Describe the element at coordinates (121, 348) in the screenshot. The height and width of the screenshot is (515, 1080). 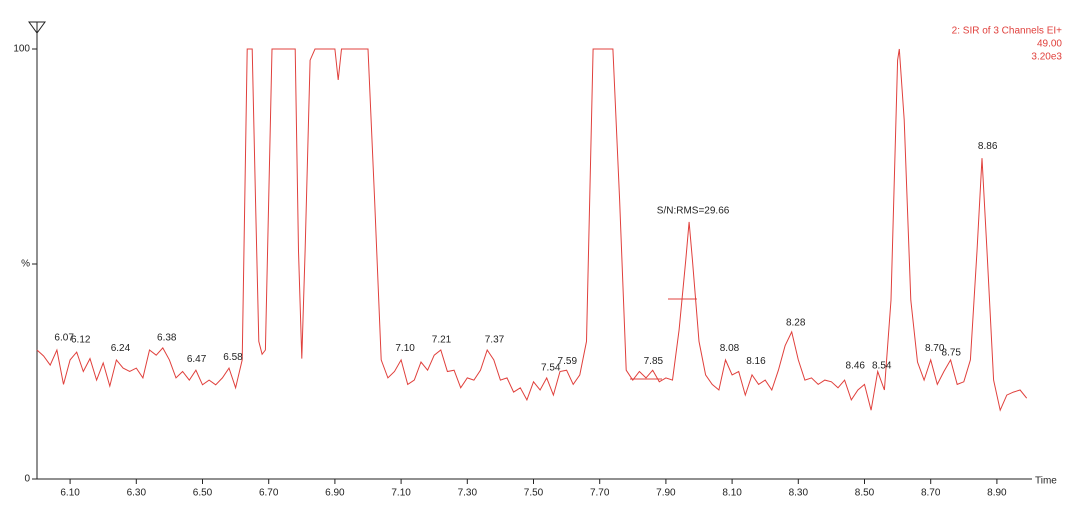
I see `peak-label: 6.24` at that location.